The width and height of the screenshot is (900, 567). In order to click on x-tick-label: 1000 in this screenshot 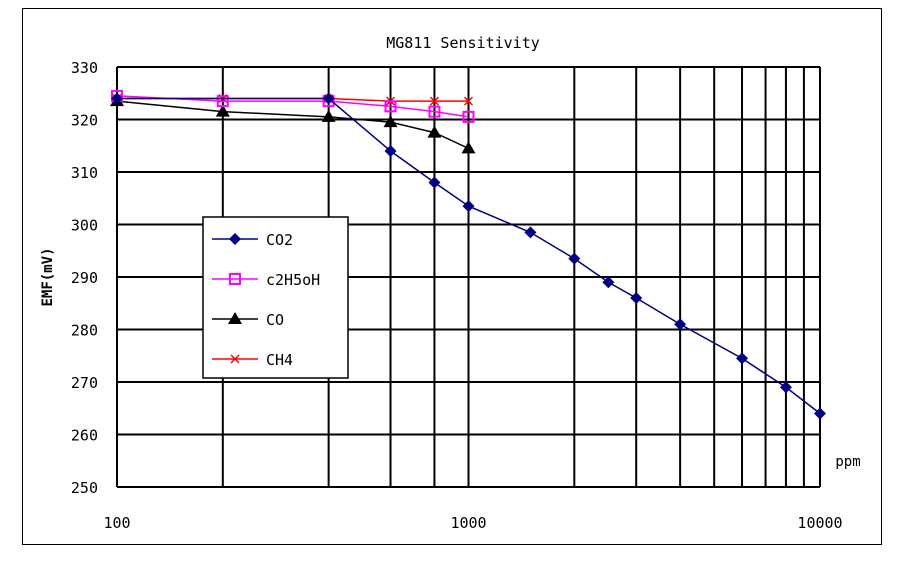, I will do `click(468, 523)`.